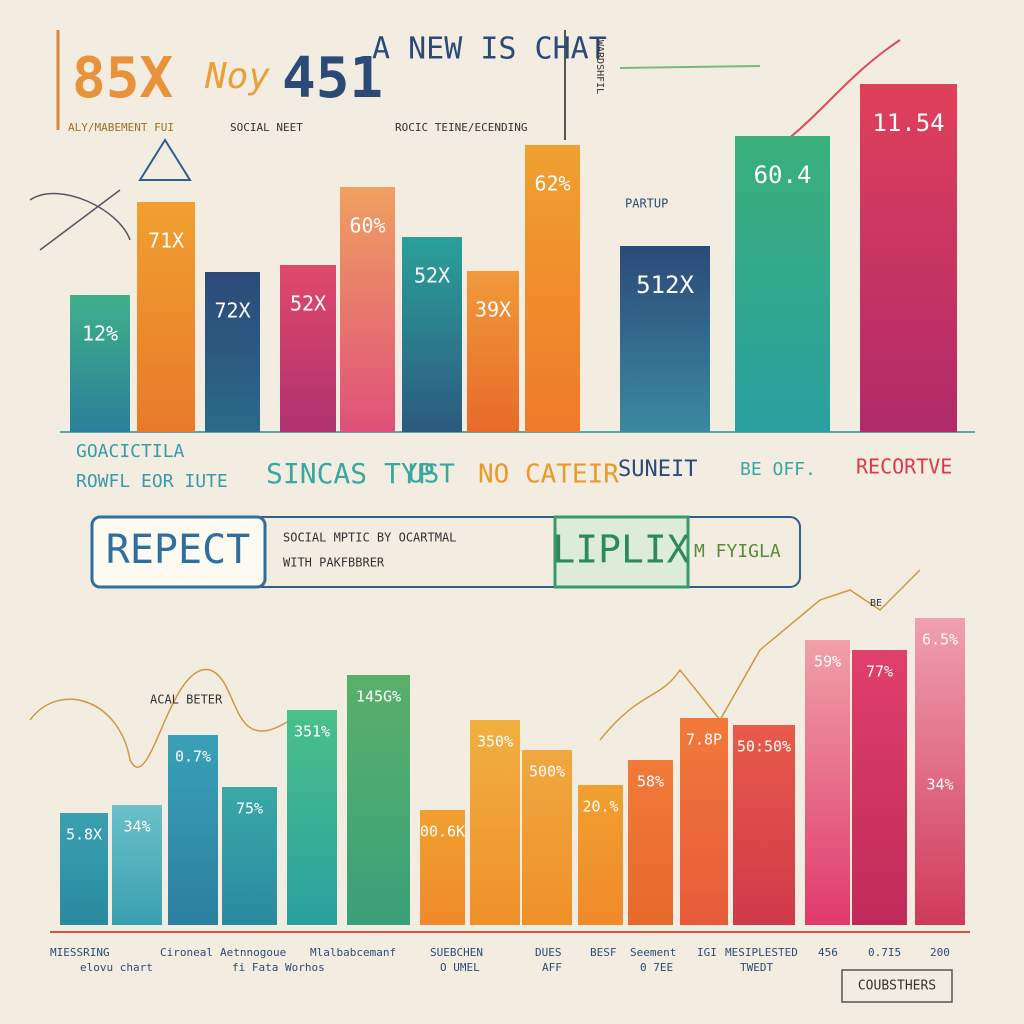  What do you see at coordinates (884, 952) in the screenshot?
I see `category-label: 0.7I5` at bounding box center [884, 952].